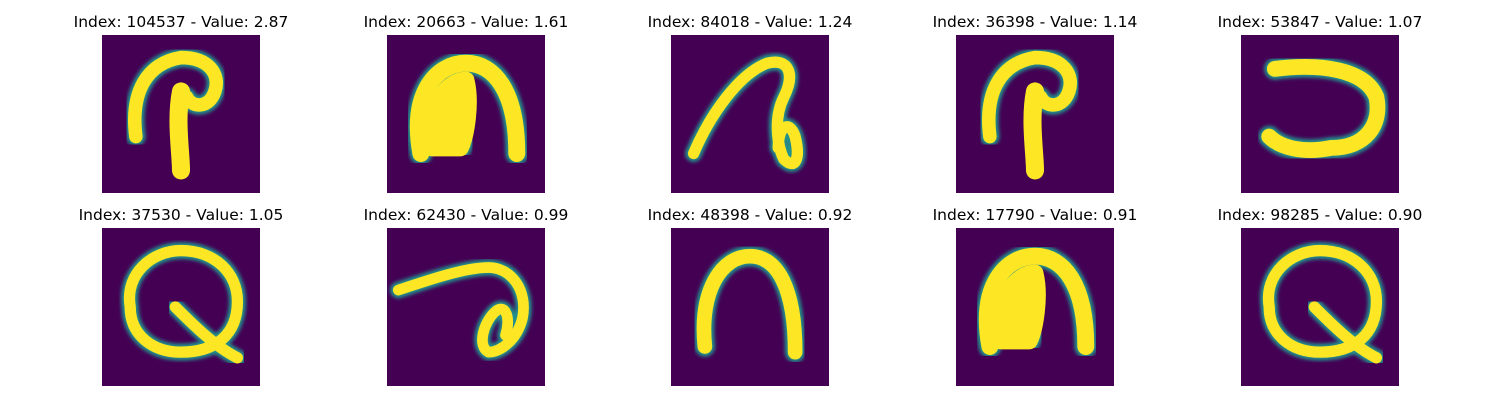 The width and height of the screenshot is (1500, 400). I want to click on panel-title: Index: 98285 - Value: 0.90, so click(1320, 215).